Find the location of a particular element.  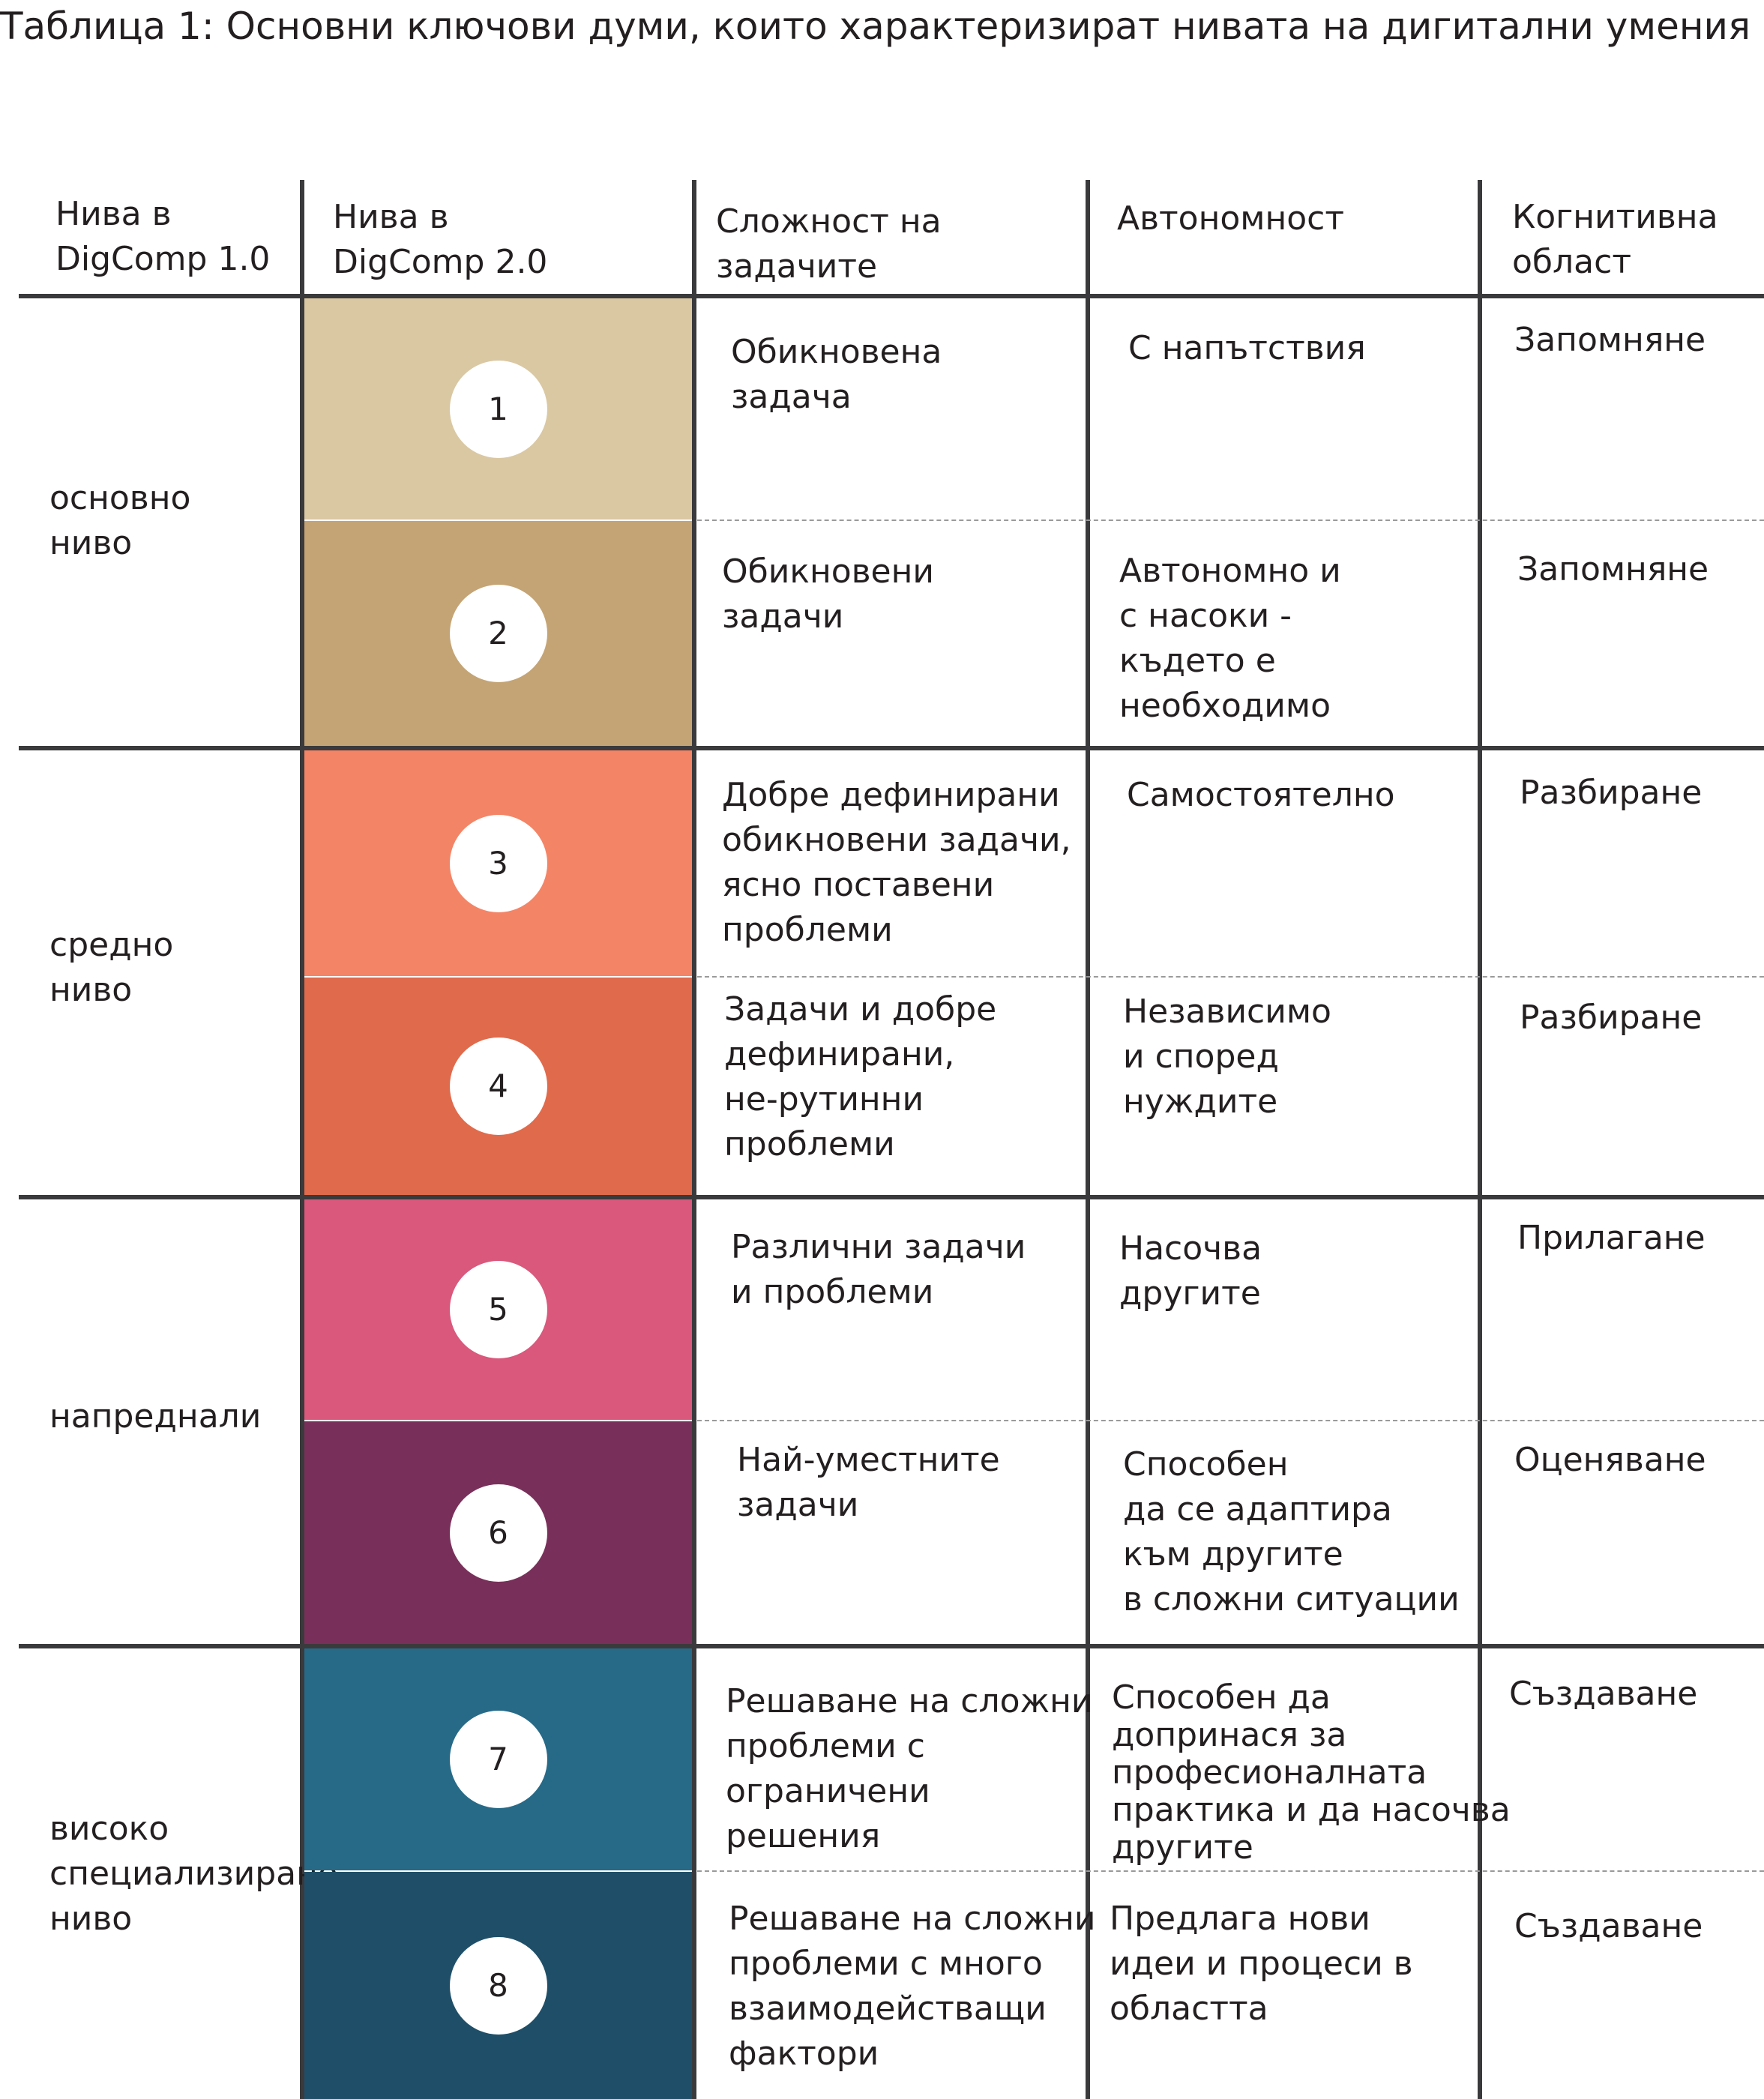

group-label-advanced: напреднали is located at coordinates (155, 1416).